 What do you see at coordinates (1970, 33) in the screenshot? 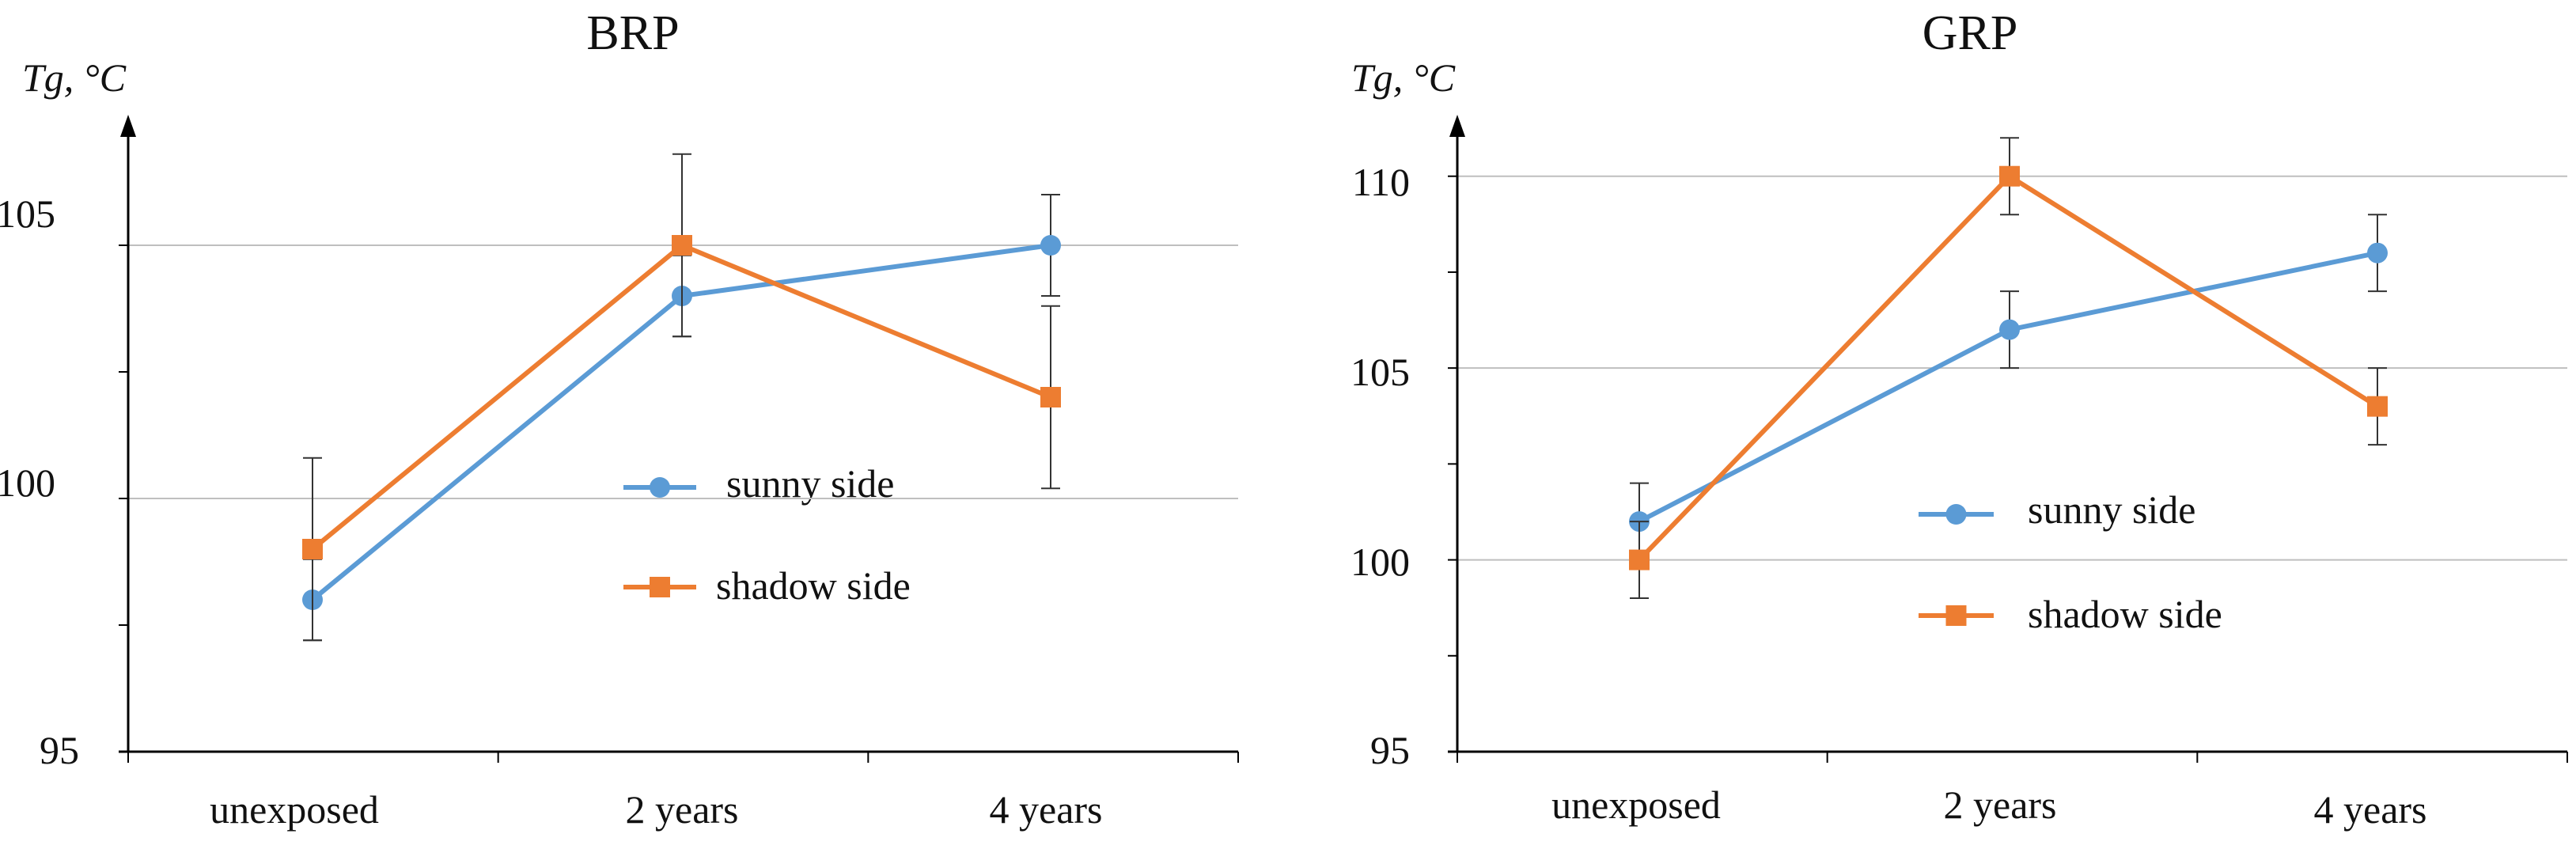
I see `chart-title: GRP` at bounding box center [1970, 33].